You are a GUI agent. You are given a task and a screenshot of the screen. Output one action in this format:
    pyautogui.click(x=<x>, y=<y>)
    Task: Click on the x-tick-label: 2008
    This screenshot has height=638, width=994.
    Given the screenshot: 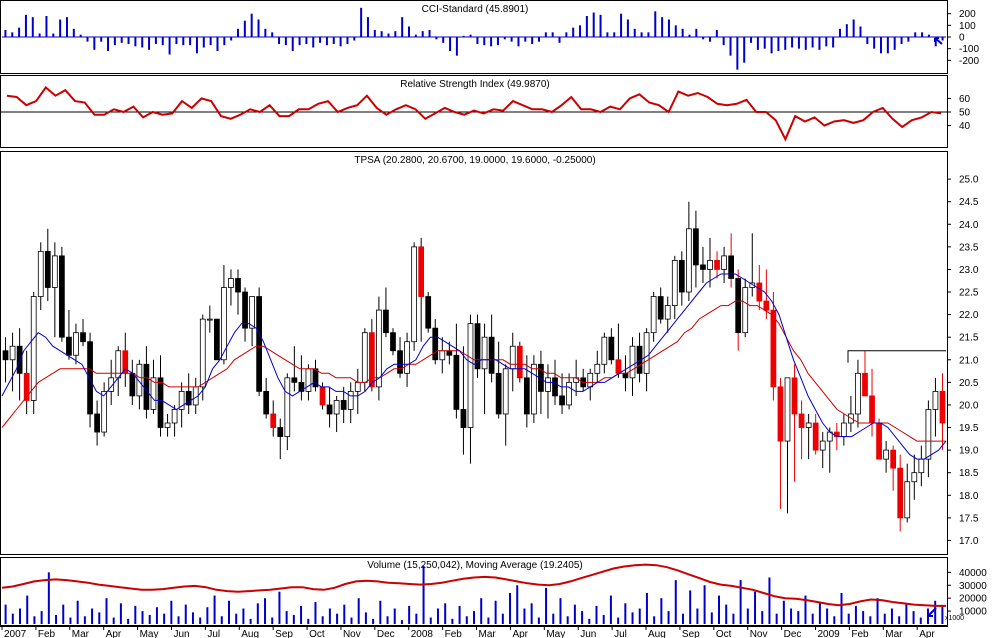 What is the action you would take?
    pyautogui.click(x=422, y=633)
    